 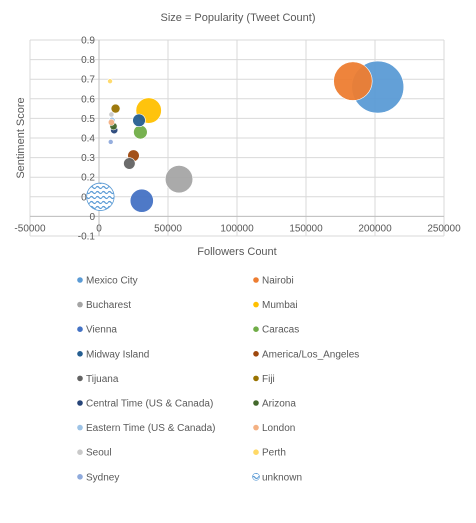 I want to click on legend-label-vienna: Vienna, so click(x=101, y=330).